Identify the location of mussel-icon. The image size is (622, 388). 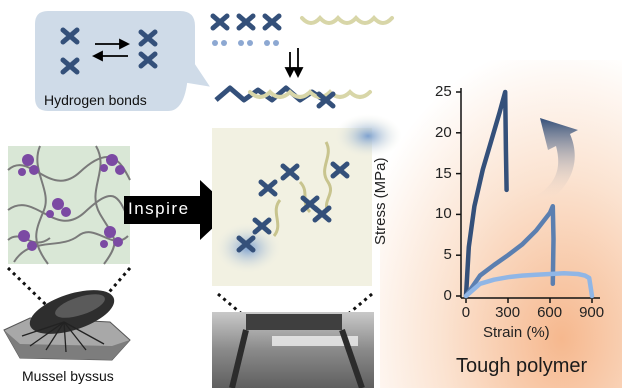
(67, 325).